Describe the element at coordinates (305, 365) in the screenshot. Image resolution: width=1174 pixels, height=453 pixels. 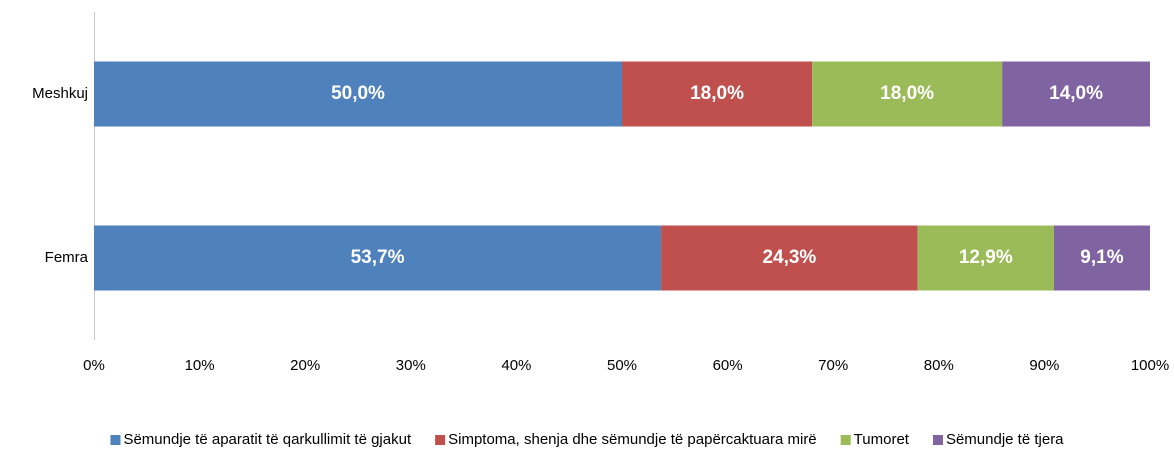
I see `x-tick-label: 20%` at that location.